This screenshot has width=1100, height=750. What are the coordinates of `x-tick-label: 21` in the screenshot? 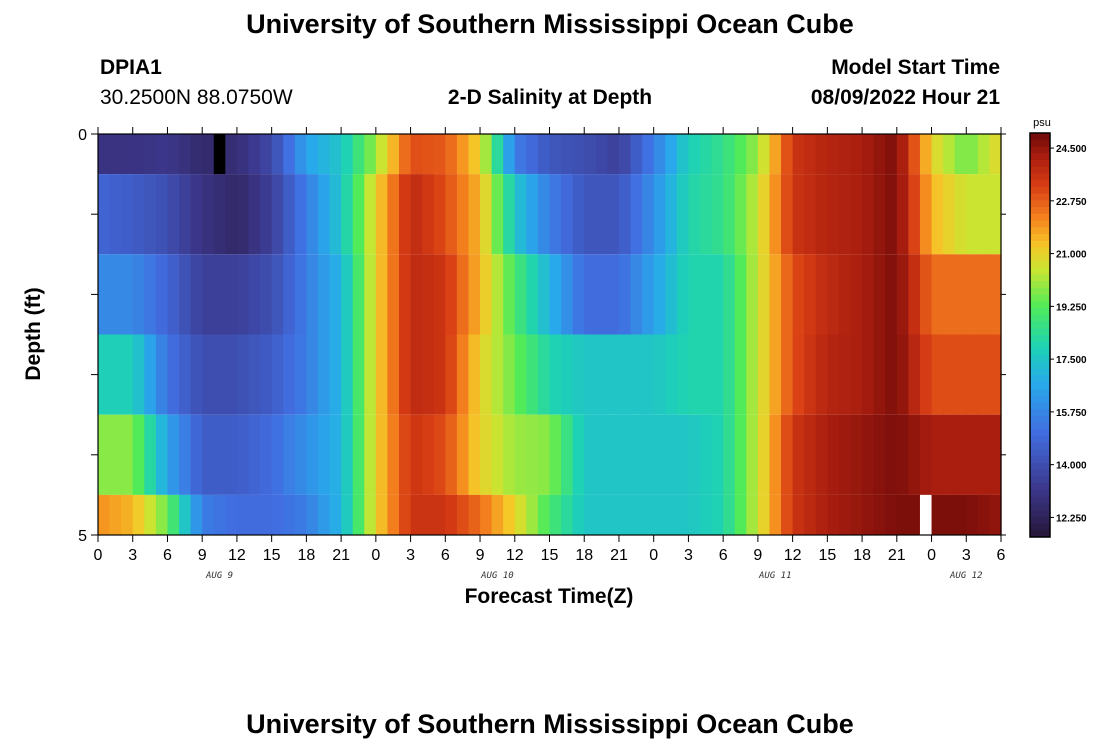 It's located at (619, 555).